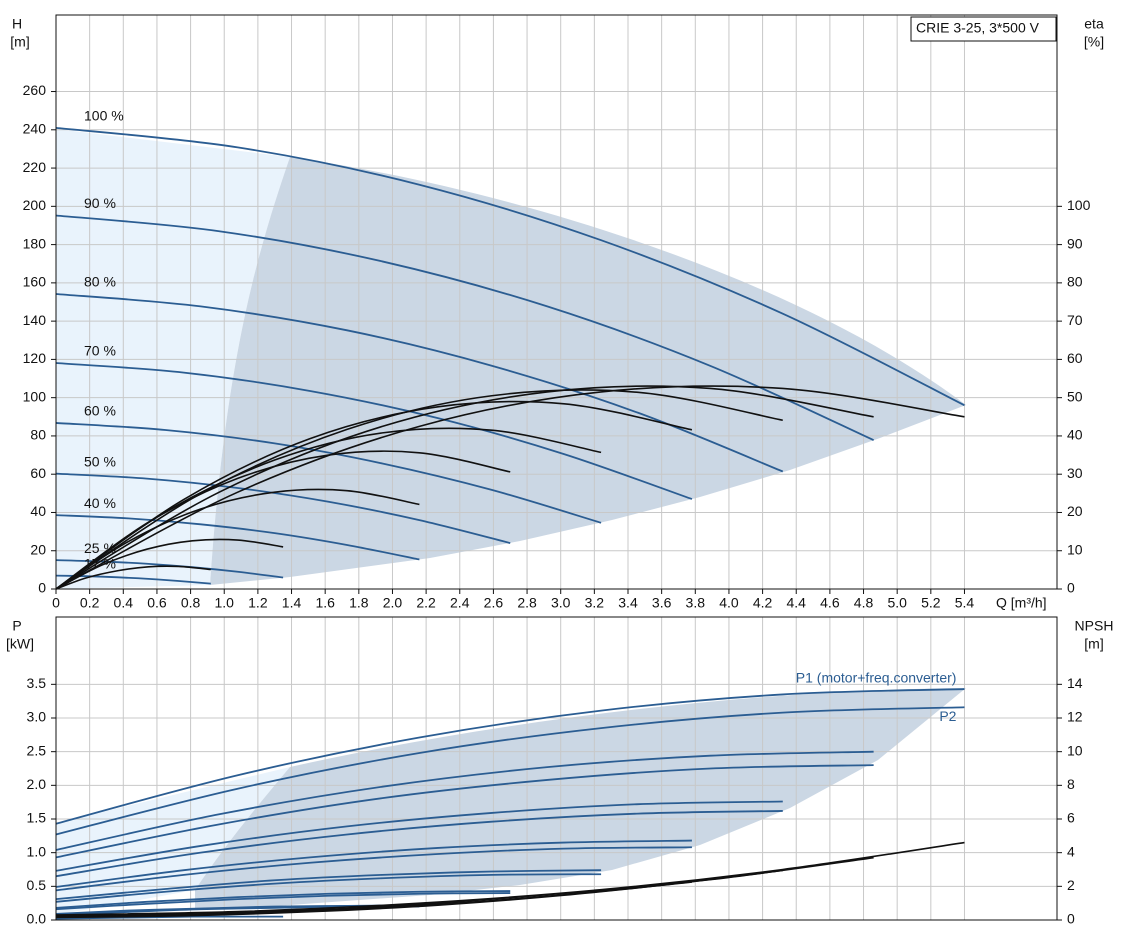 Image resolution: width=1125 pixels, height=935 pixels. I want to click on y-tick-label: 180, so click(35, 243).